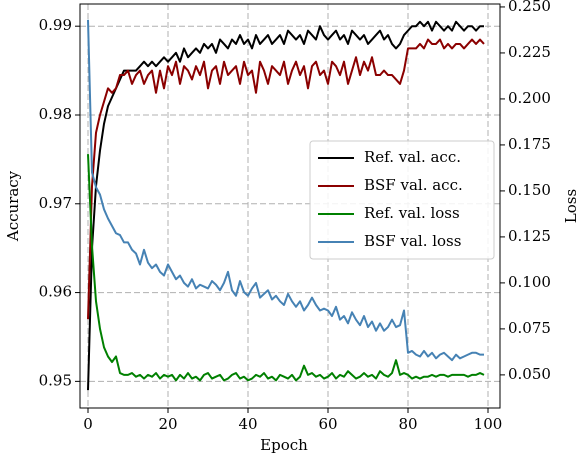  I want to click on x-tick-label: 40, so click(247, 424).